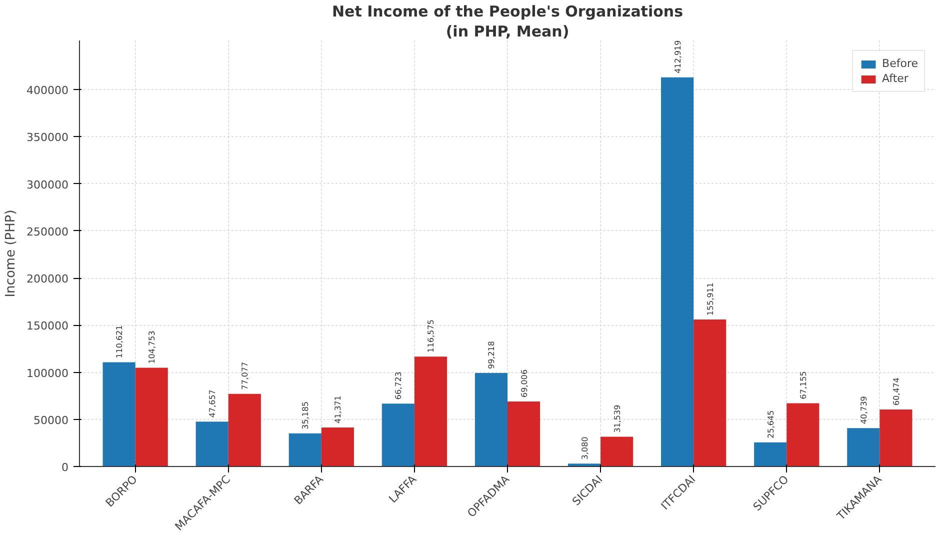 The image size is (946, 546). What do you see at coordinates (895, 78) in the screenshot?
I see `legend-label: After` at bounding box center [895, 78].